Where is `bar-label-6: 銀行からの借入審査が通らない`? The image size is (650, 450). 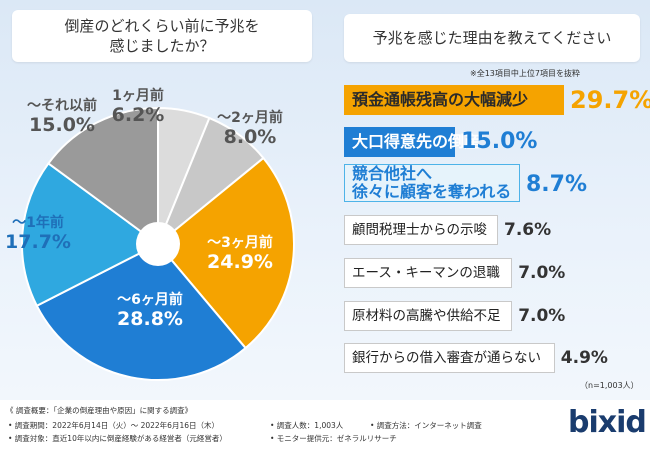 bar-label-6: 銀行からの借入審査が通らない is located at coordinates (446, 358).